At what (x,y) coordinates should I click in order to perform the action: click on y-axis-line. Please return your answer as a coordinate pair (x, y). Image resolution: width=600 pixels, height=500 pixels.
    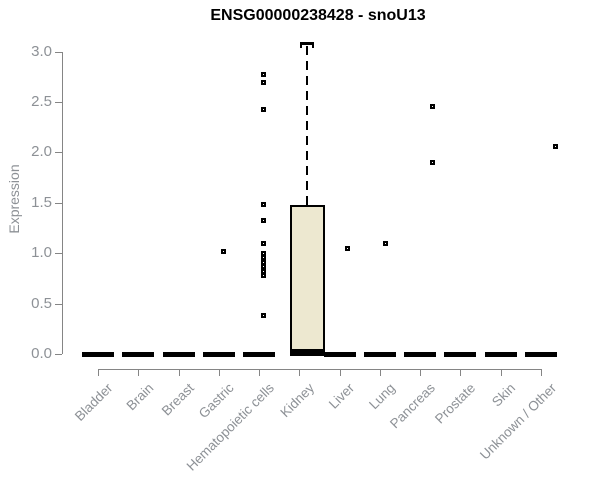
    Looking at the image, I should click on (62, 202).